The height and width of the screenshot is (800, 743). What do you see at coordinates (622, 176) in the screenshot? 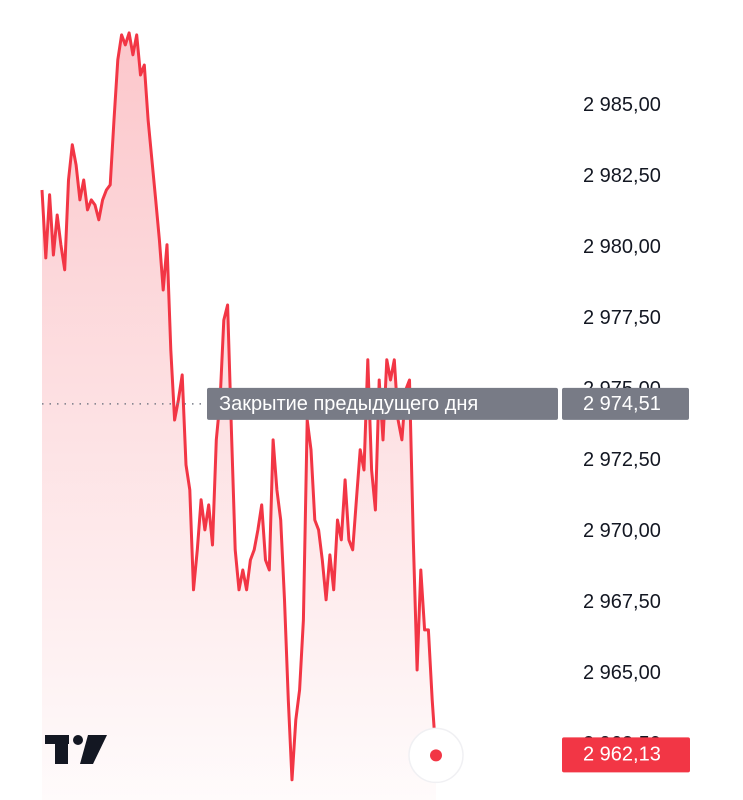
I see `y-tick-label: 2 982,50` at bounding box center [622, 176].